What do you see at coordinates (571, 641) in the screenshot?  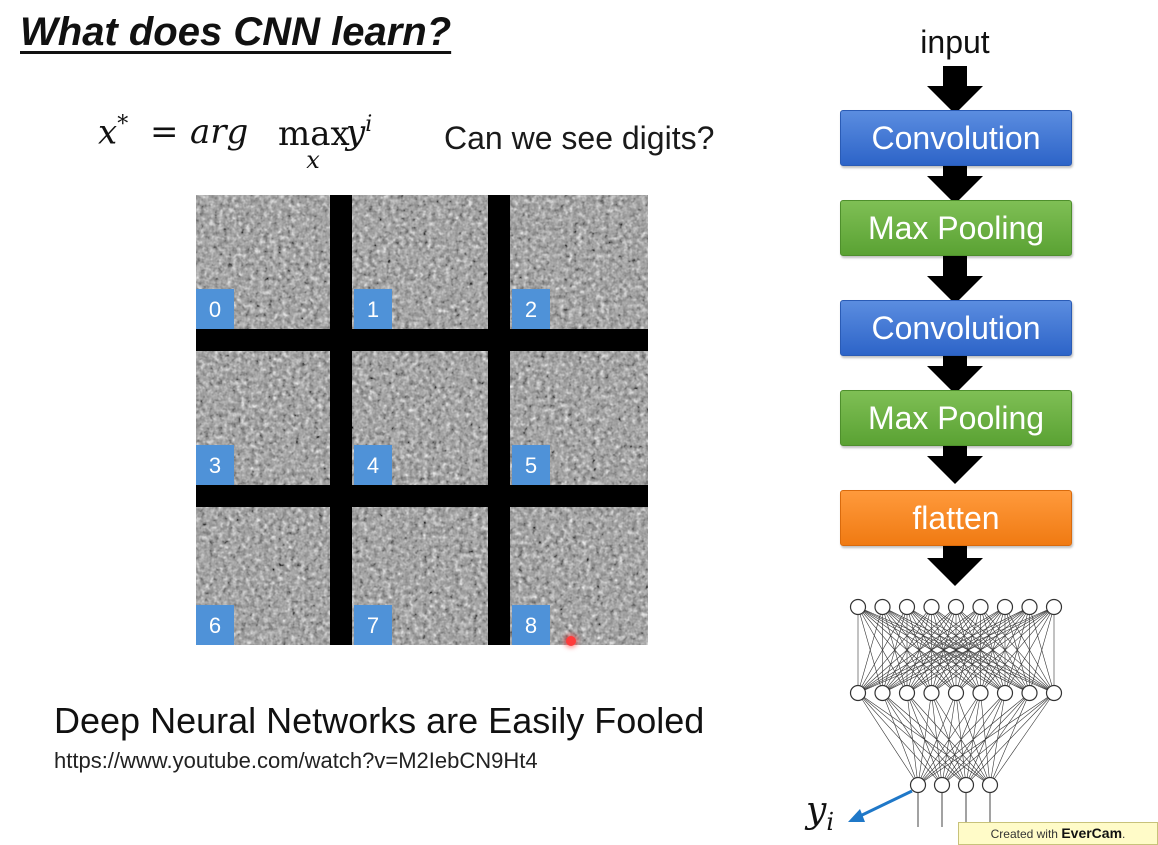 I see `cursor-pointer` at bounding box center [571, 641].